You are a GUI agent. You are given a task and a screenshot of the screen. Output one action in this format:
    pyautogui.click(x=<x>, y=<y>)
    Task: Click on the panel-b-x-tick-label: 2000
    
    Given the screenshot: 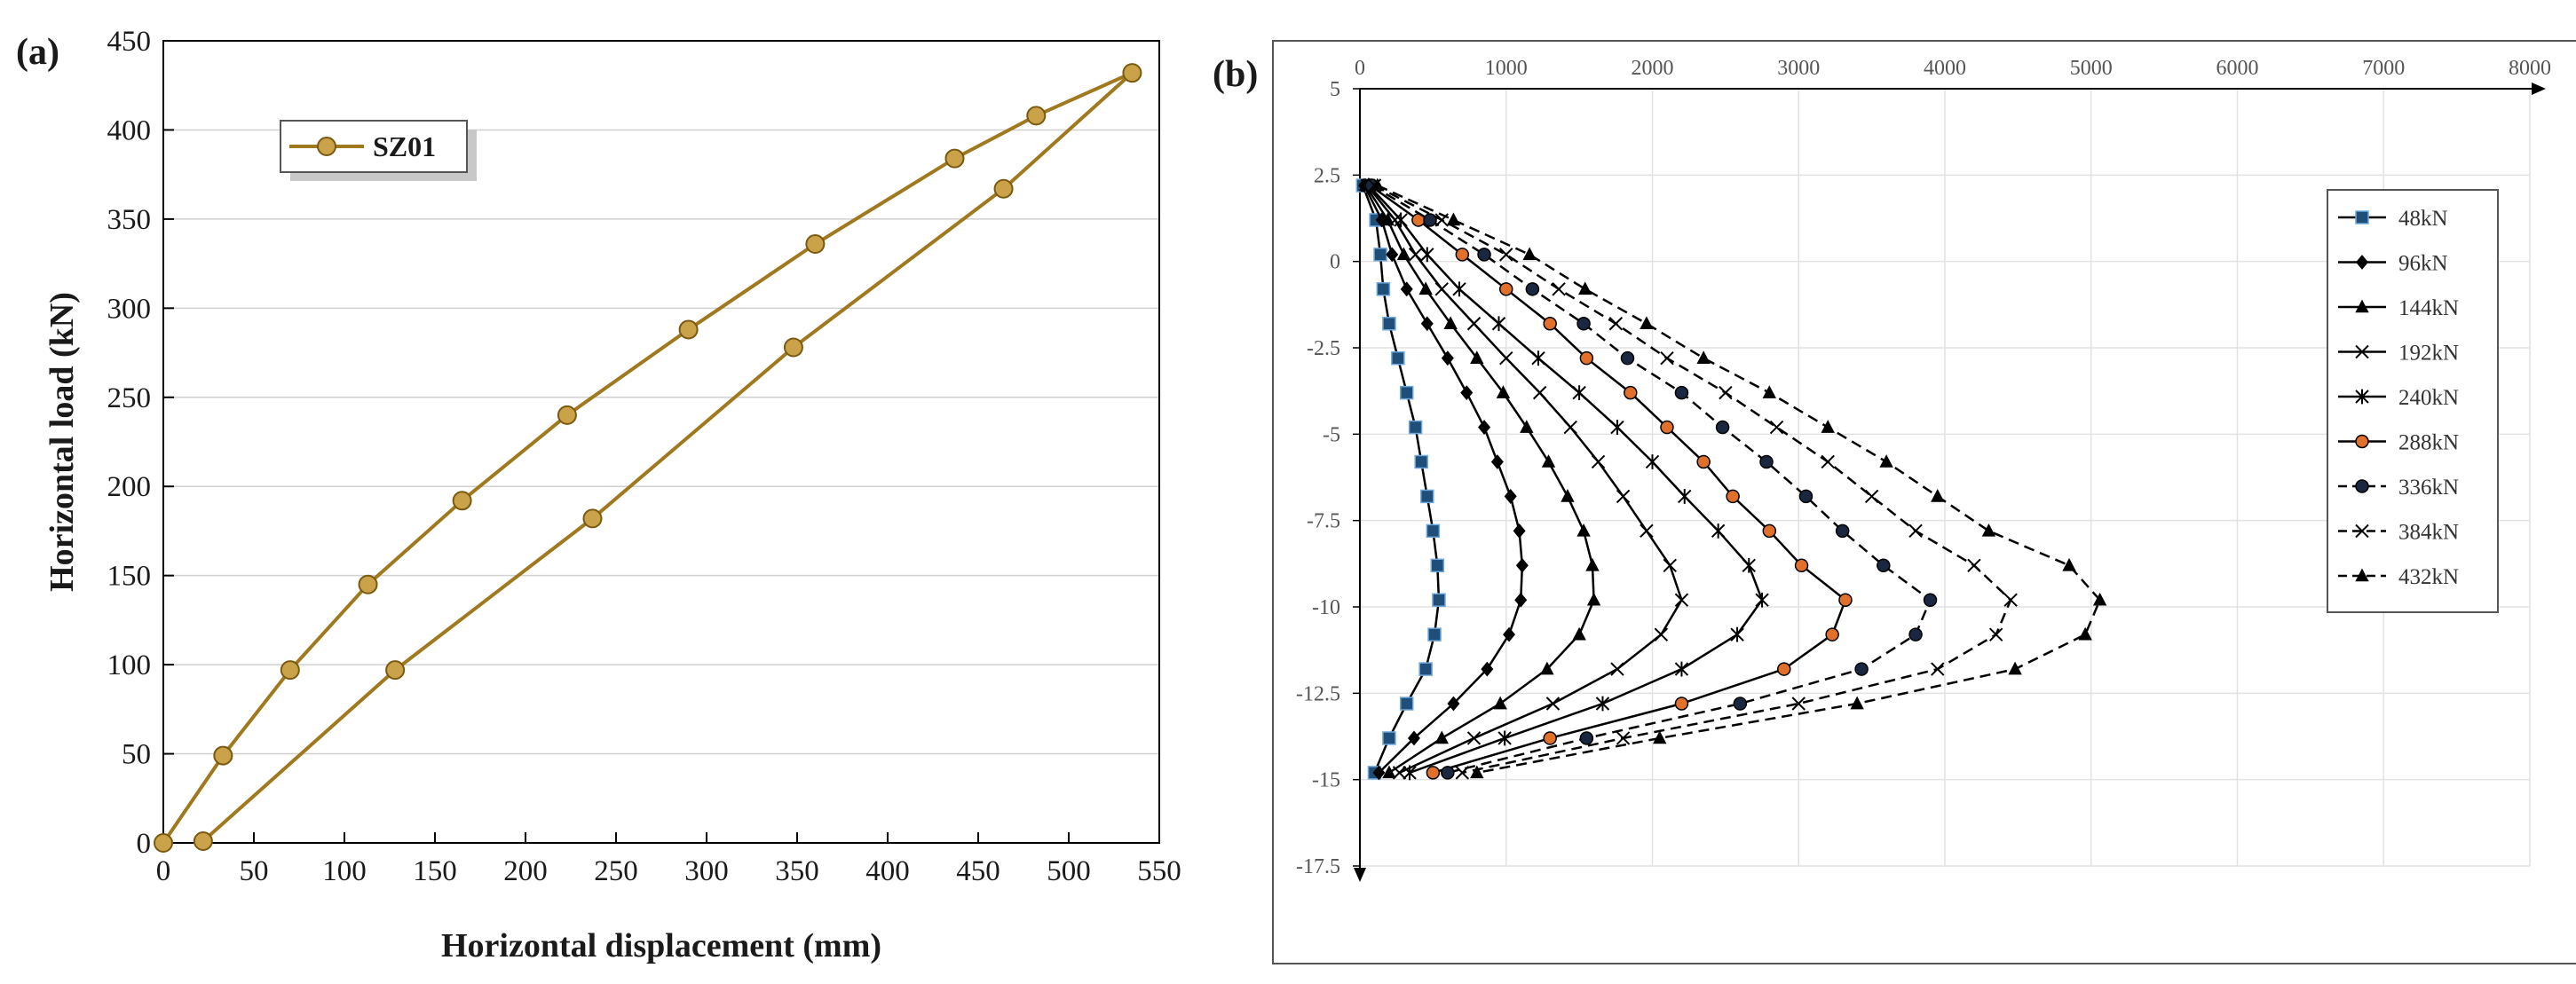 What is the action you would take?
    pyautogui.click(x=1653, y=68)
    